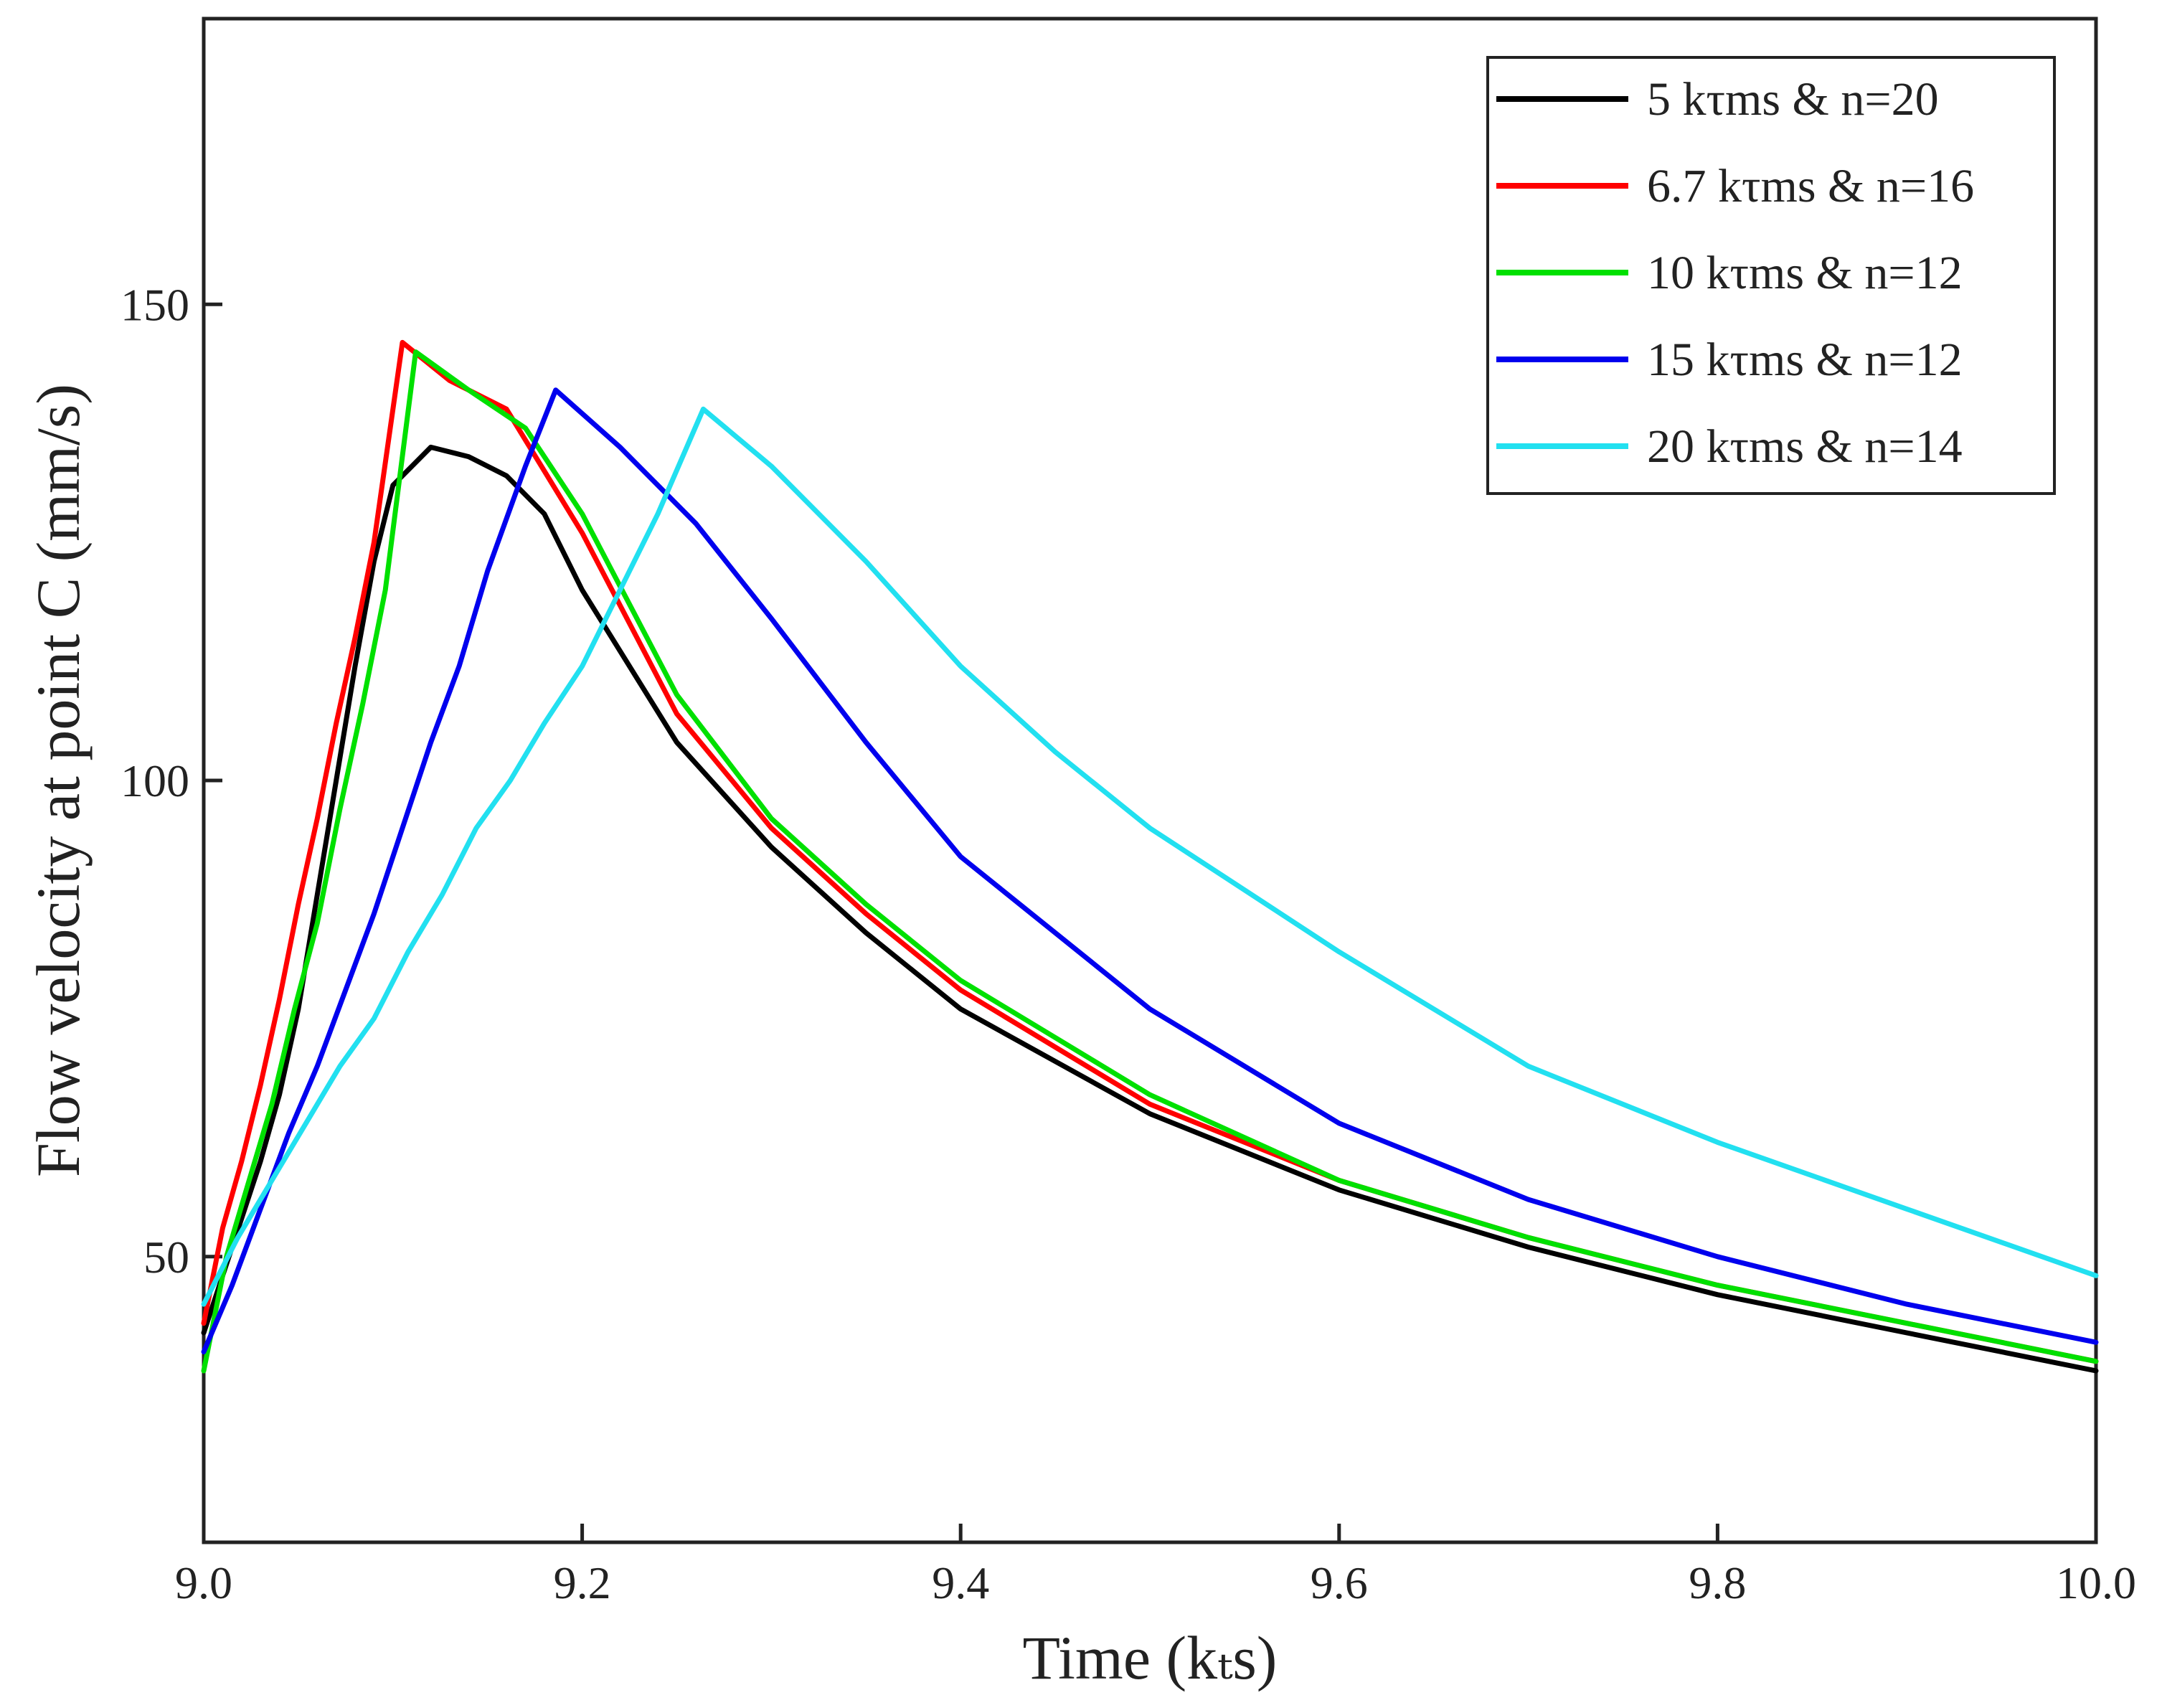  What do you see at coordinates (1805, 273) in the screenshot?
I see `legend-label-3: 10 kτms & n=12` at bounding box center [1805, 273].